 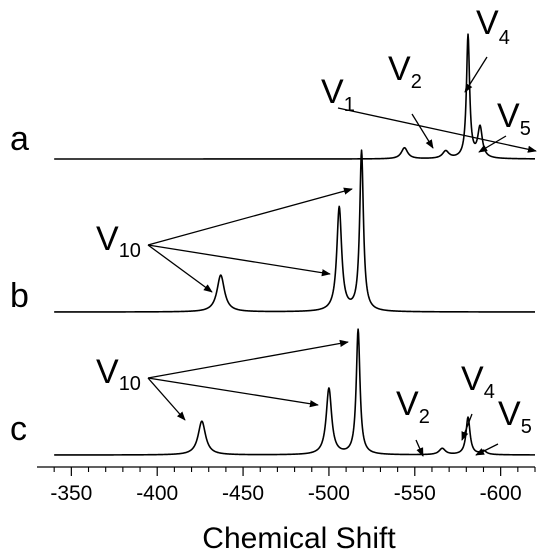 I want to click on x-axis-title: Chemical Shift, so click(x=299, y=538).